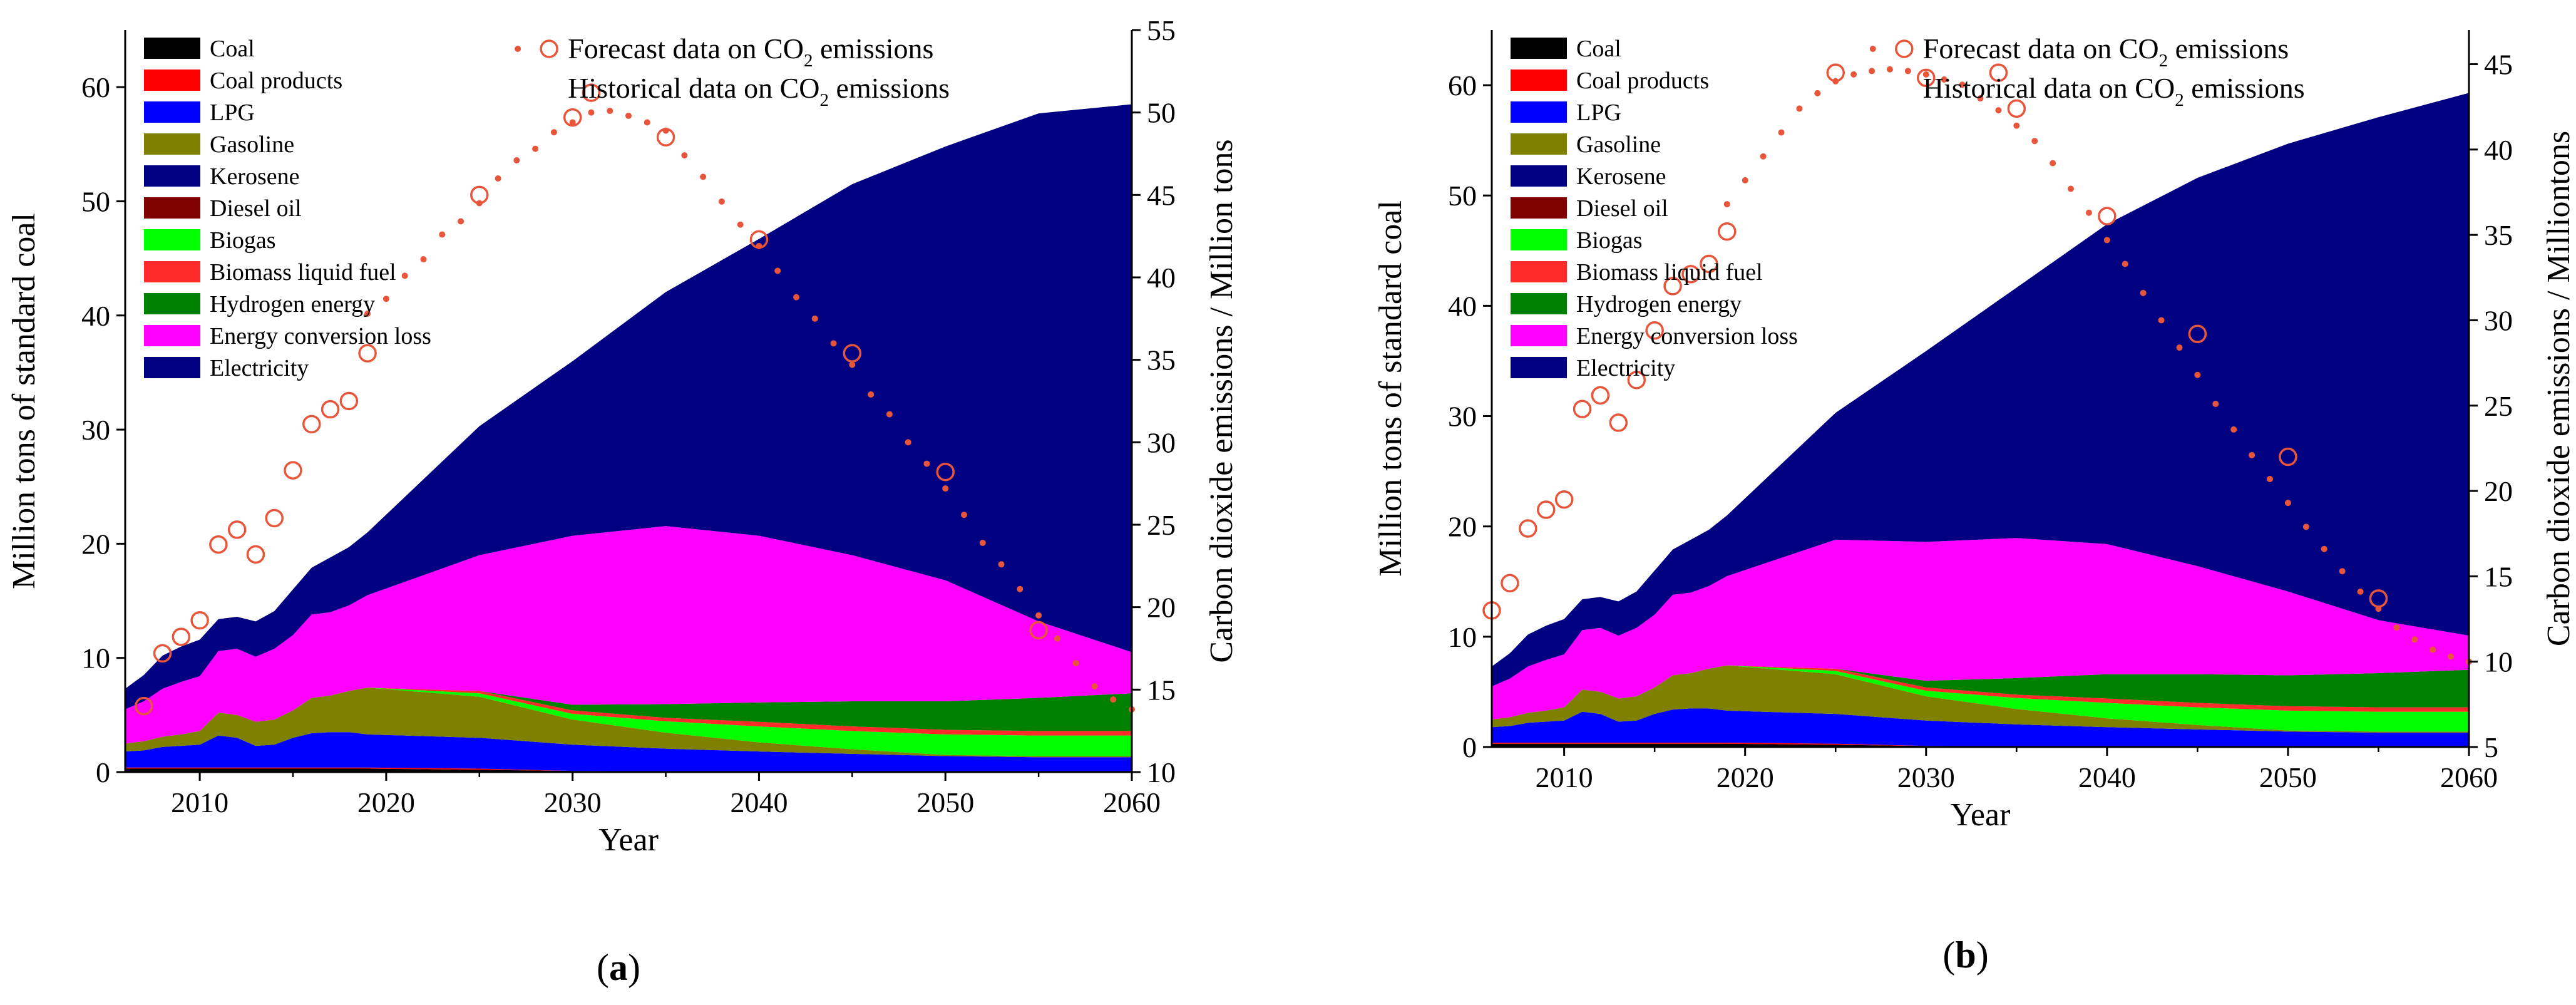 Image resolution: width=2576 pixels, height=1005 pixels. I want to click on legend-label: Gasoline, so click(1618, 144).